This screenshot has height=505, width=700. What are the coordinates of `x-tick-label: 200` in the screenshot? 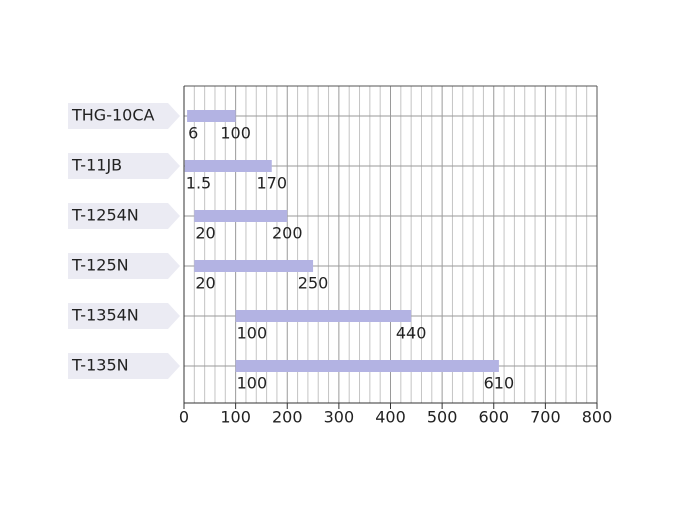 It's located at (287, 417).